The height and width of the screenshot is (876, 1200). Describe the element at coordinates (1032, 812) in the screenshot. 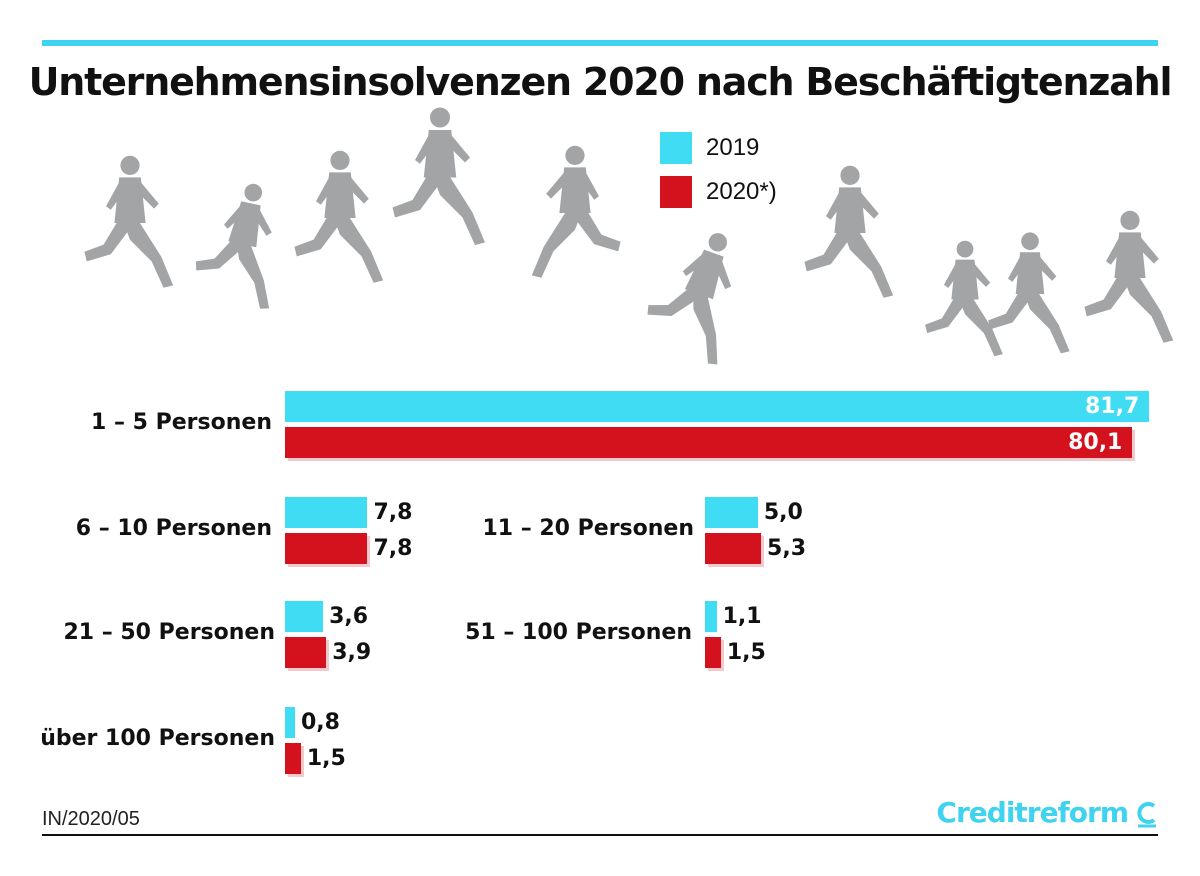

I see `brand-name: Creditreform` at that location.